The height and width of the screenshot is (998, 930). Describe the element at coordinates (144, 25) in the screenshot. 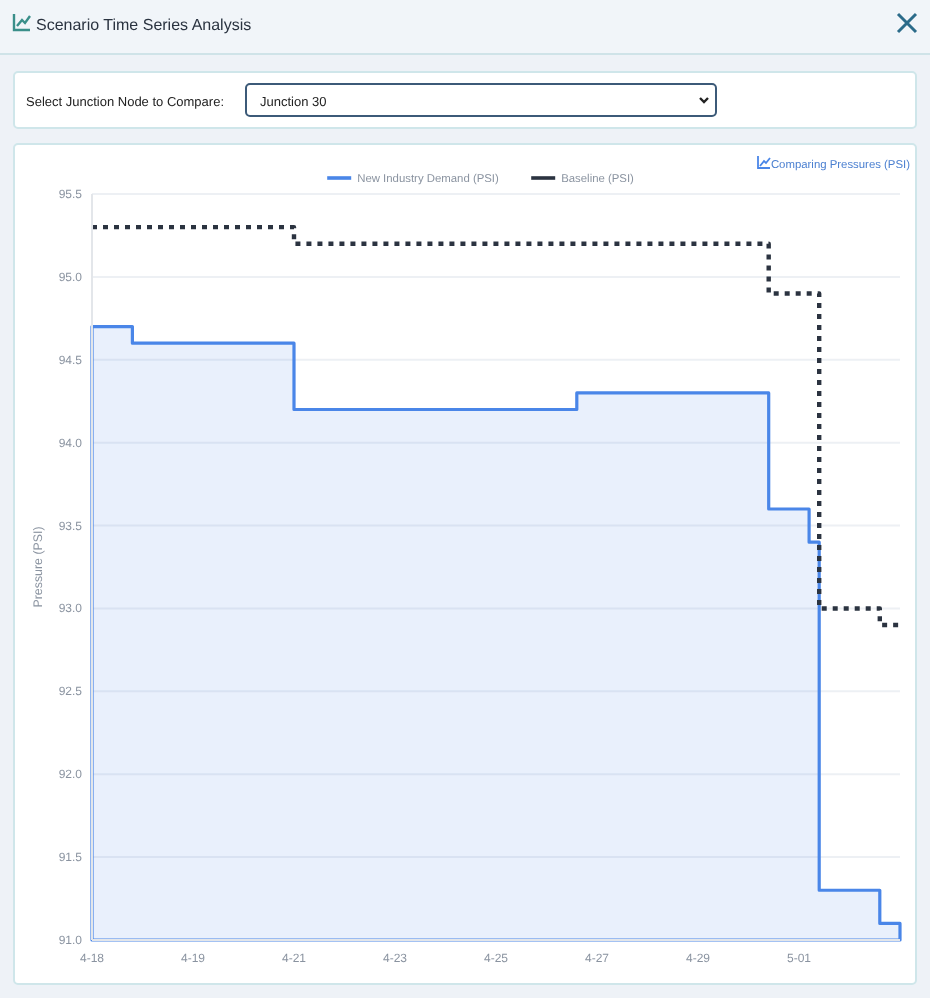

I see `chart-title: Scenario Time Series Analysis` at that location.